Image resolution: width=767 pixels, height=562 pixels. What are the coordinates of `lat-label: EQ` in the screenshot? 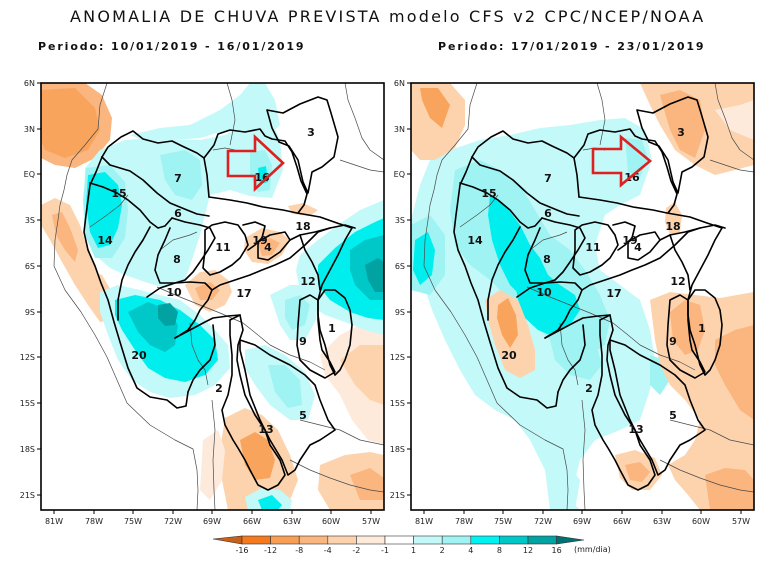 It's located at (399, 174).